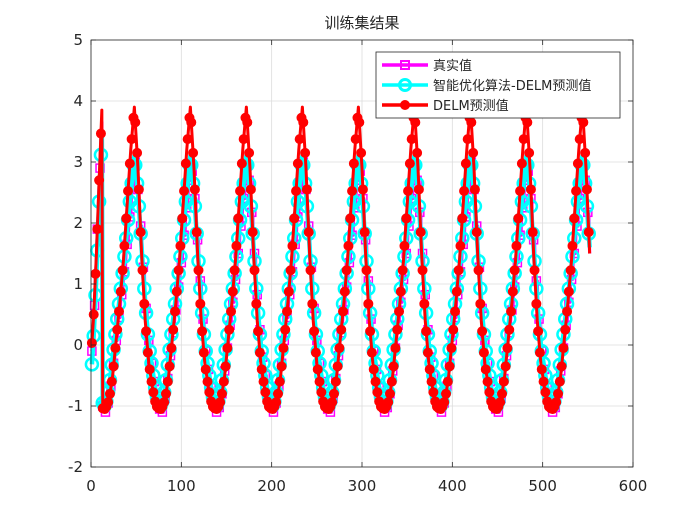 This screenshot has height=530, width=700. Describe the element at coordinates (362, 486) in the screenshot. I see `x-tick-label: 300` at that location.